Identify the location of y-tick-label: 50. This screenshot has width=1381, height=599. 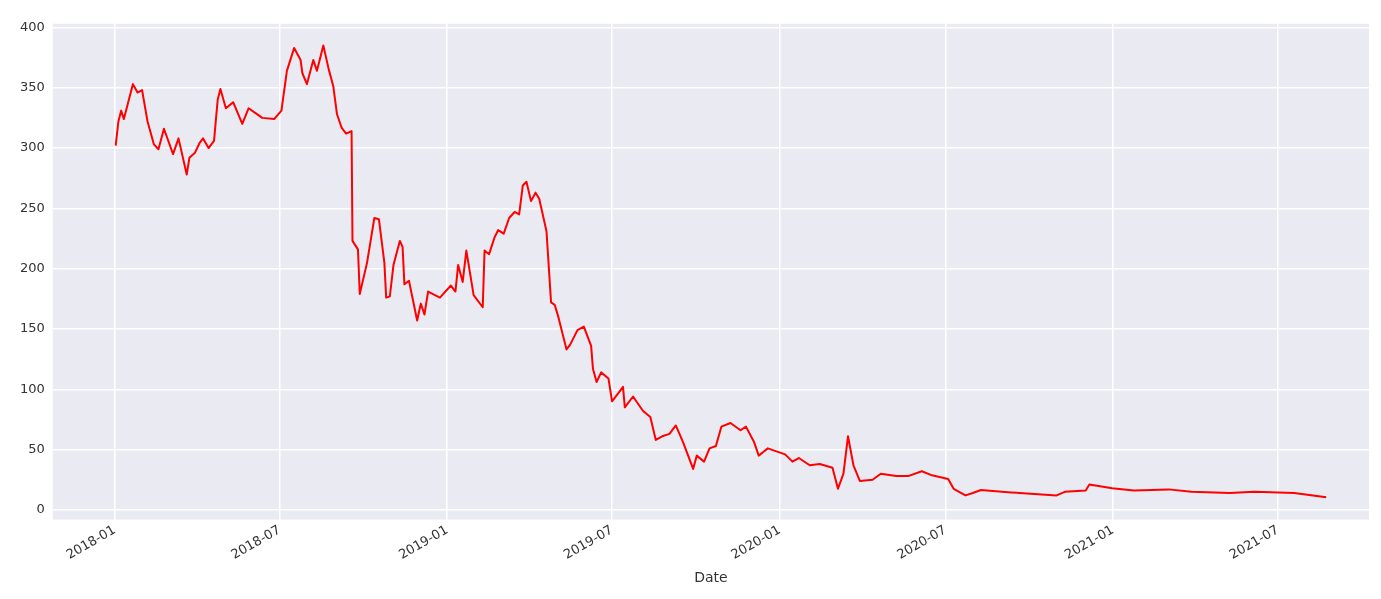
(36, 448).